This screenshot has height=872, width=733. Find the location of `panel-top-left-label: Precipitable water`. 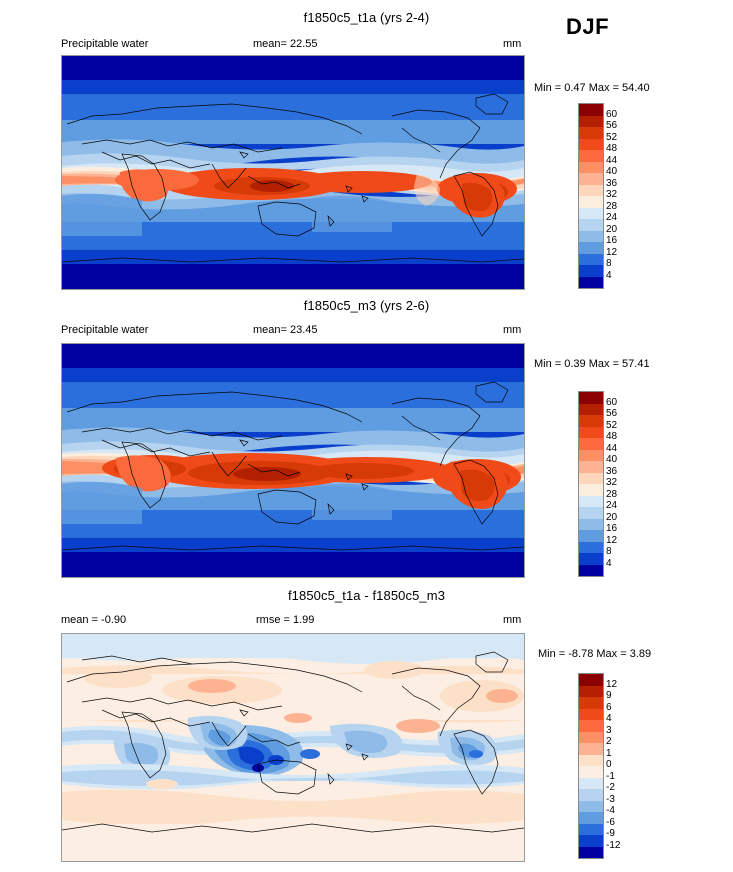

panel-top-left-label: Precipitable water is located at coordinates (105, 44).